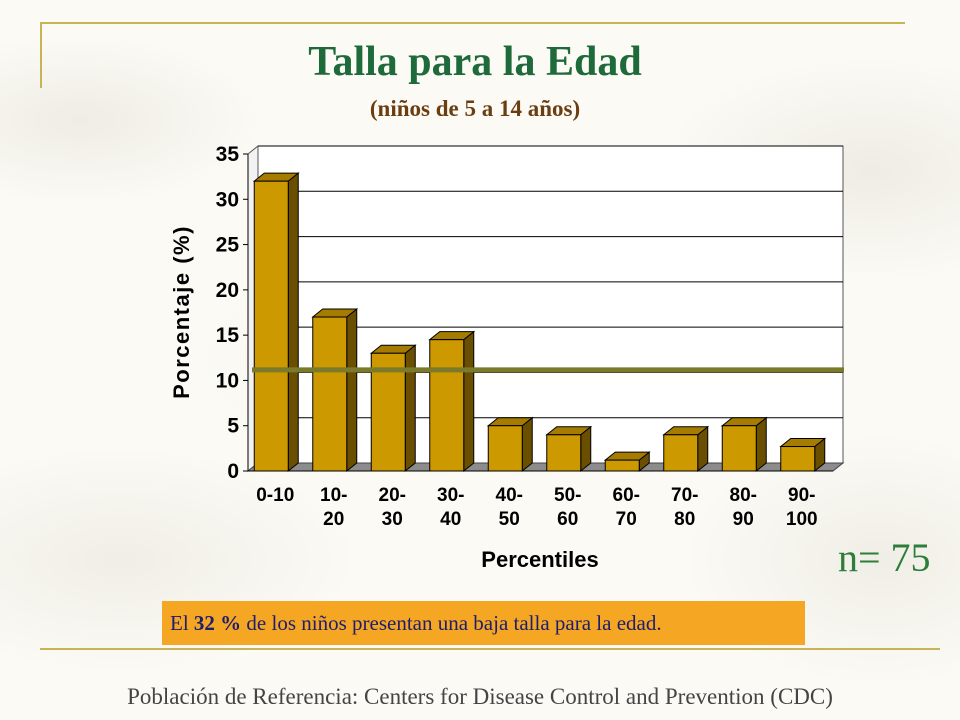 Image resolution: width=960 pixels, height=720 pixels. What do you see at coordinates (333, 495) in the screenshot?
I see `x-tick-label: 10-` at bounding box center [333, 495].